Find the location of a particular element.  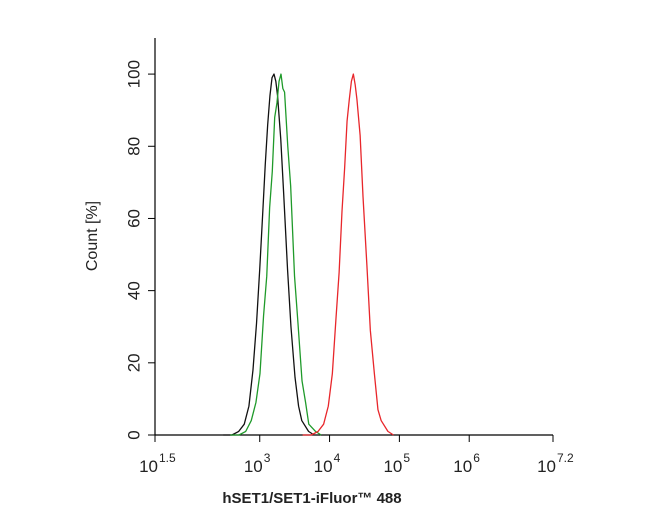

x-tick-exponent: 1.5 is located at coordinates (167, 458).